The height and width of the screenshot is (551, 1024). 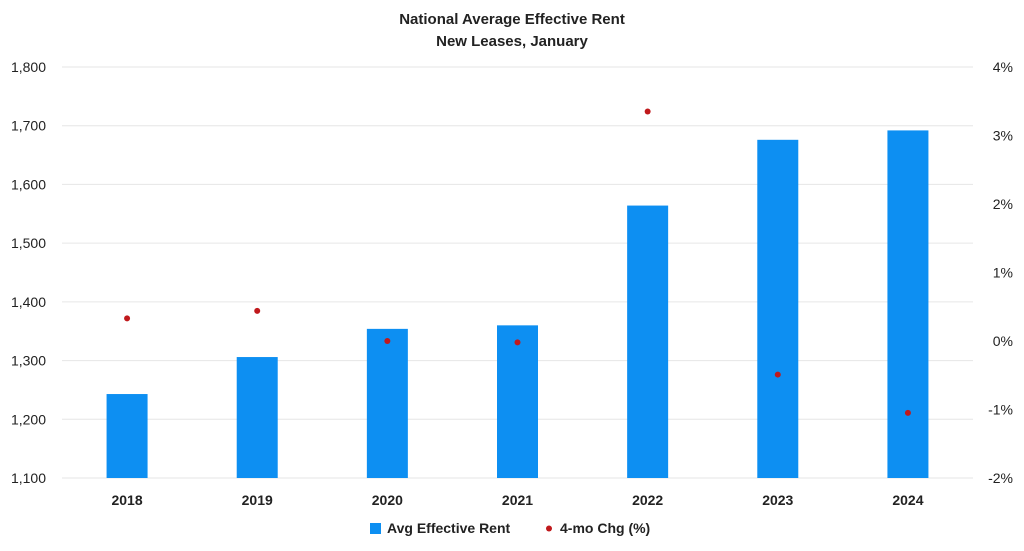 What do you see at coordinates (375, 528) in the screenshot?
I see `legend-swatch-bar` at bounding box center [375, 528].